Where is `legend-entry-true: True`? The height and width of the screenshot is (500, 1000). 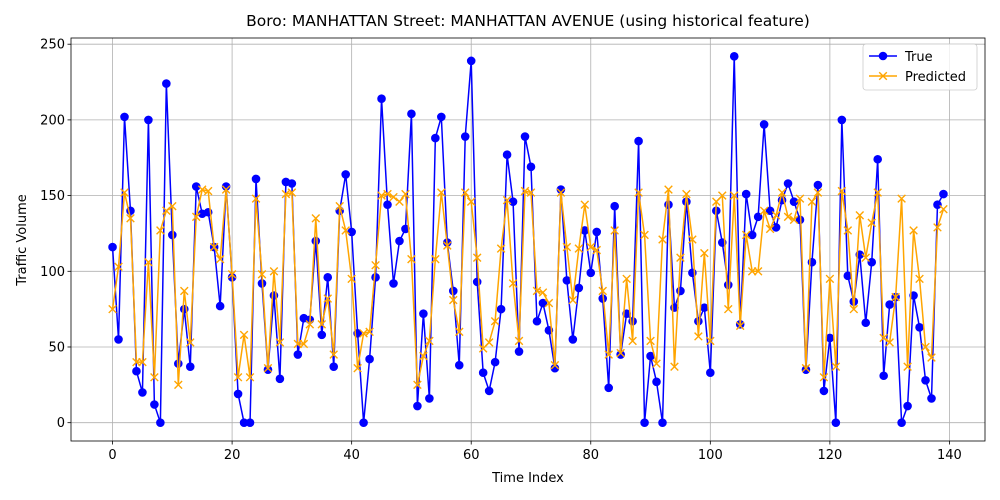
legend-entry-true: True is located at coordinates (901, 57).